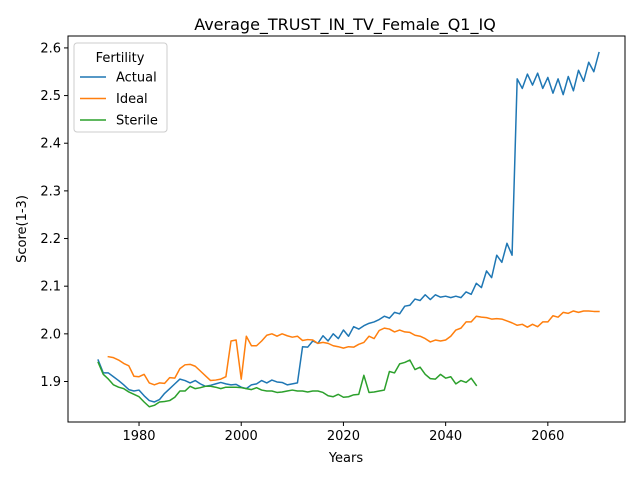 The image size is (640, 480). What do you see at coordinates (50, 144) in the screenshot?
I see `y-tick-label: 2.4` at bounding box center [50, 144].